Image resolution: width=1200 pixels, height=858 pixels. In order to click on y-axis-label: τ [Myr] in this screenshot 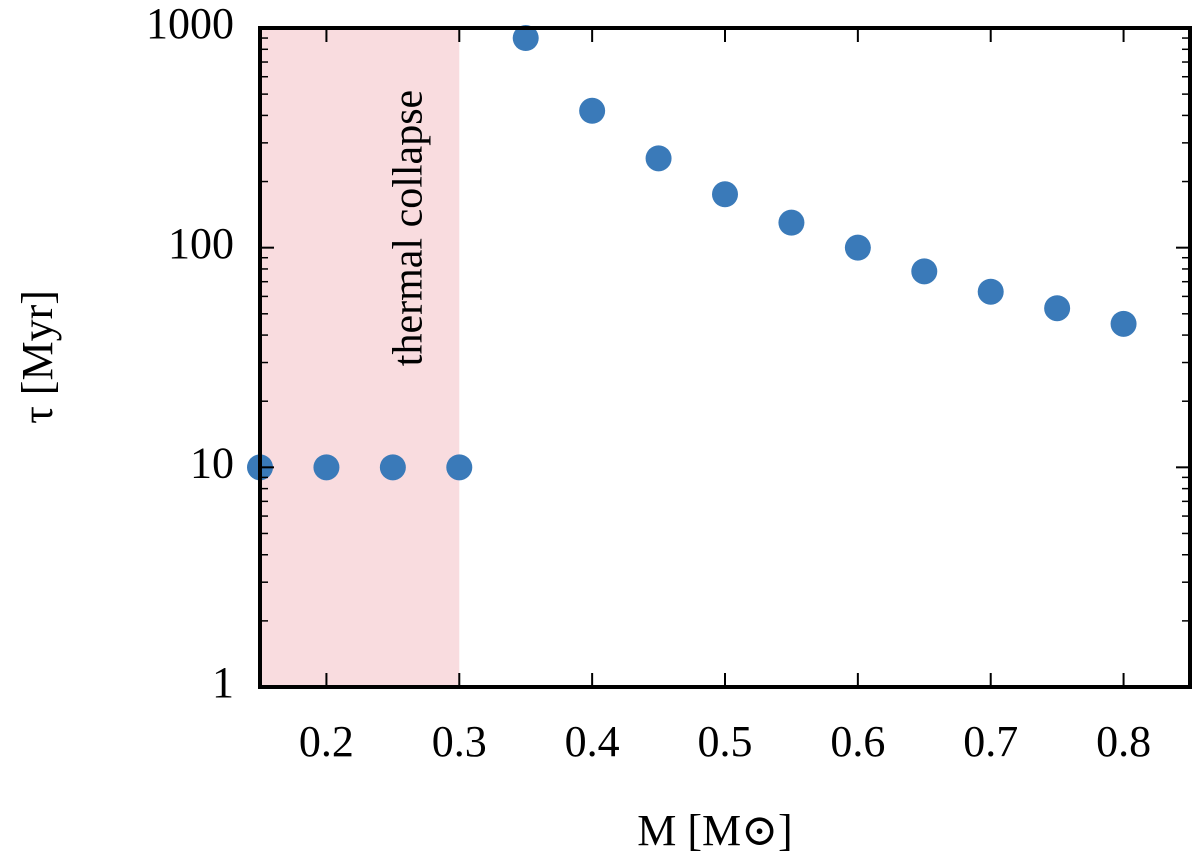, I will do `click(37, 357)`.